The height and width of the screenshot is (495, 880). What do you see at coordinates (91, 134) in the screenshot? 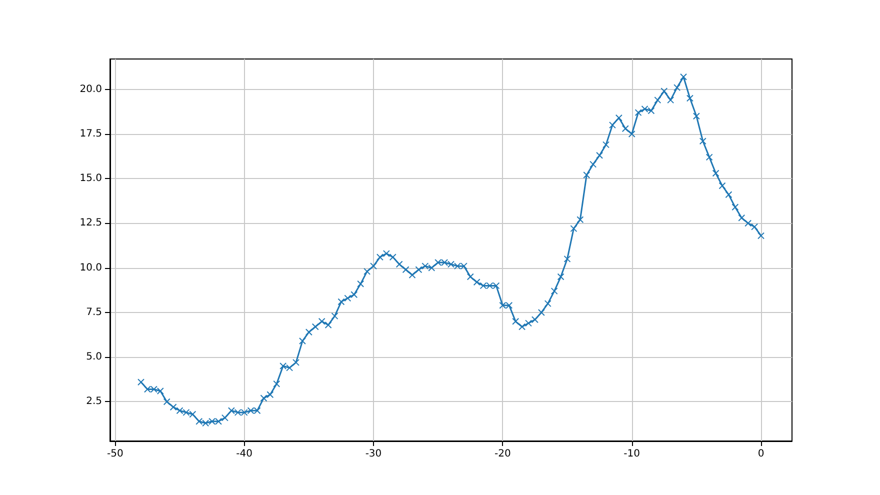
I see `y-tick-label: 17.5` at bounding box center [91, 134].